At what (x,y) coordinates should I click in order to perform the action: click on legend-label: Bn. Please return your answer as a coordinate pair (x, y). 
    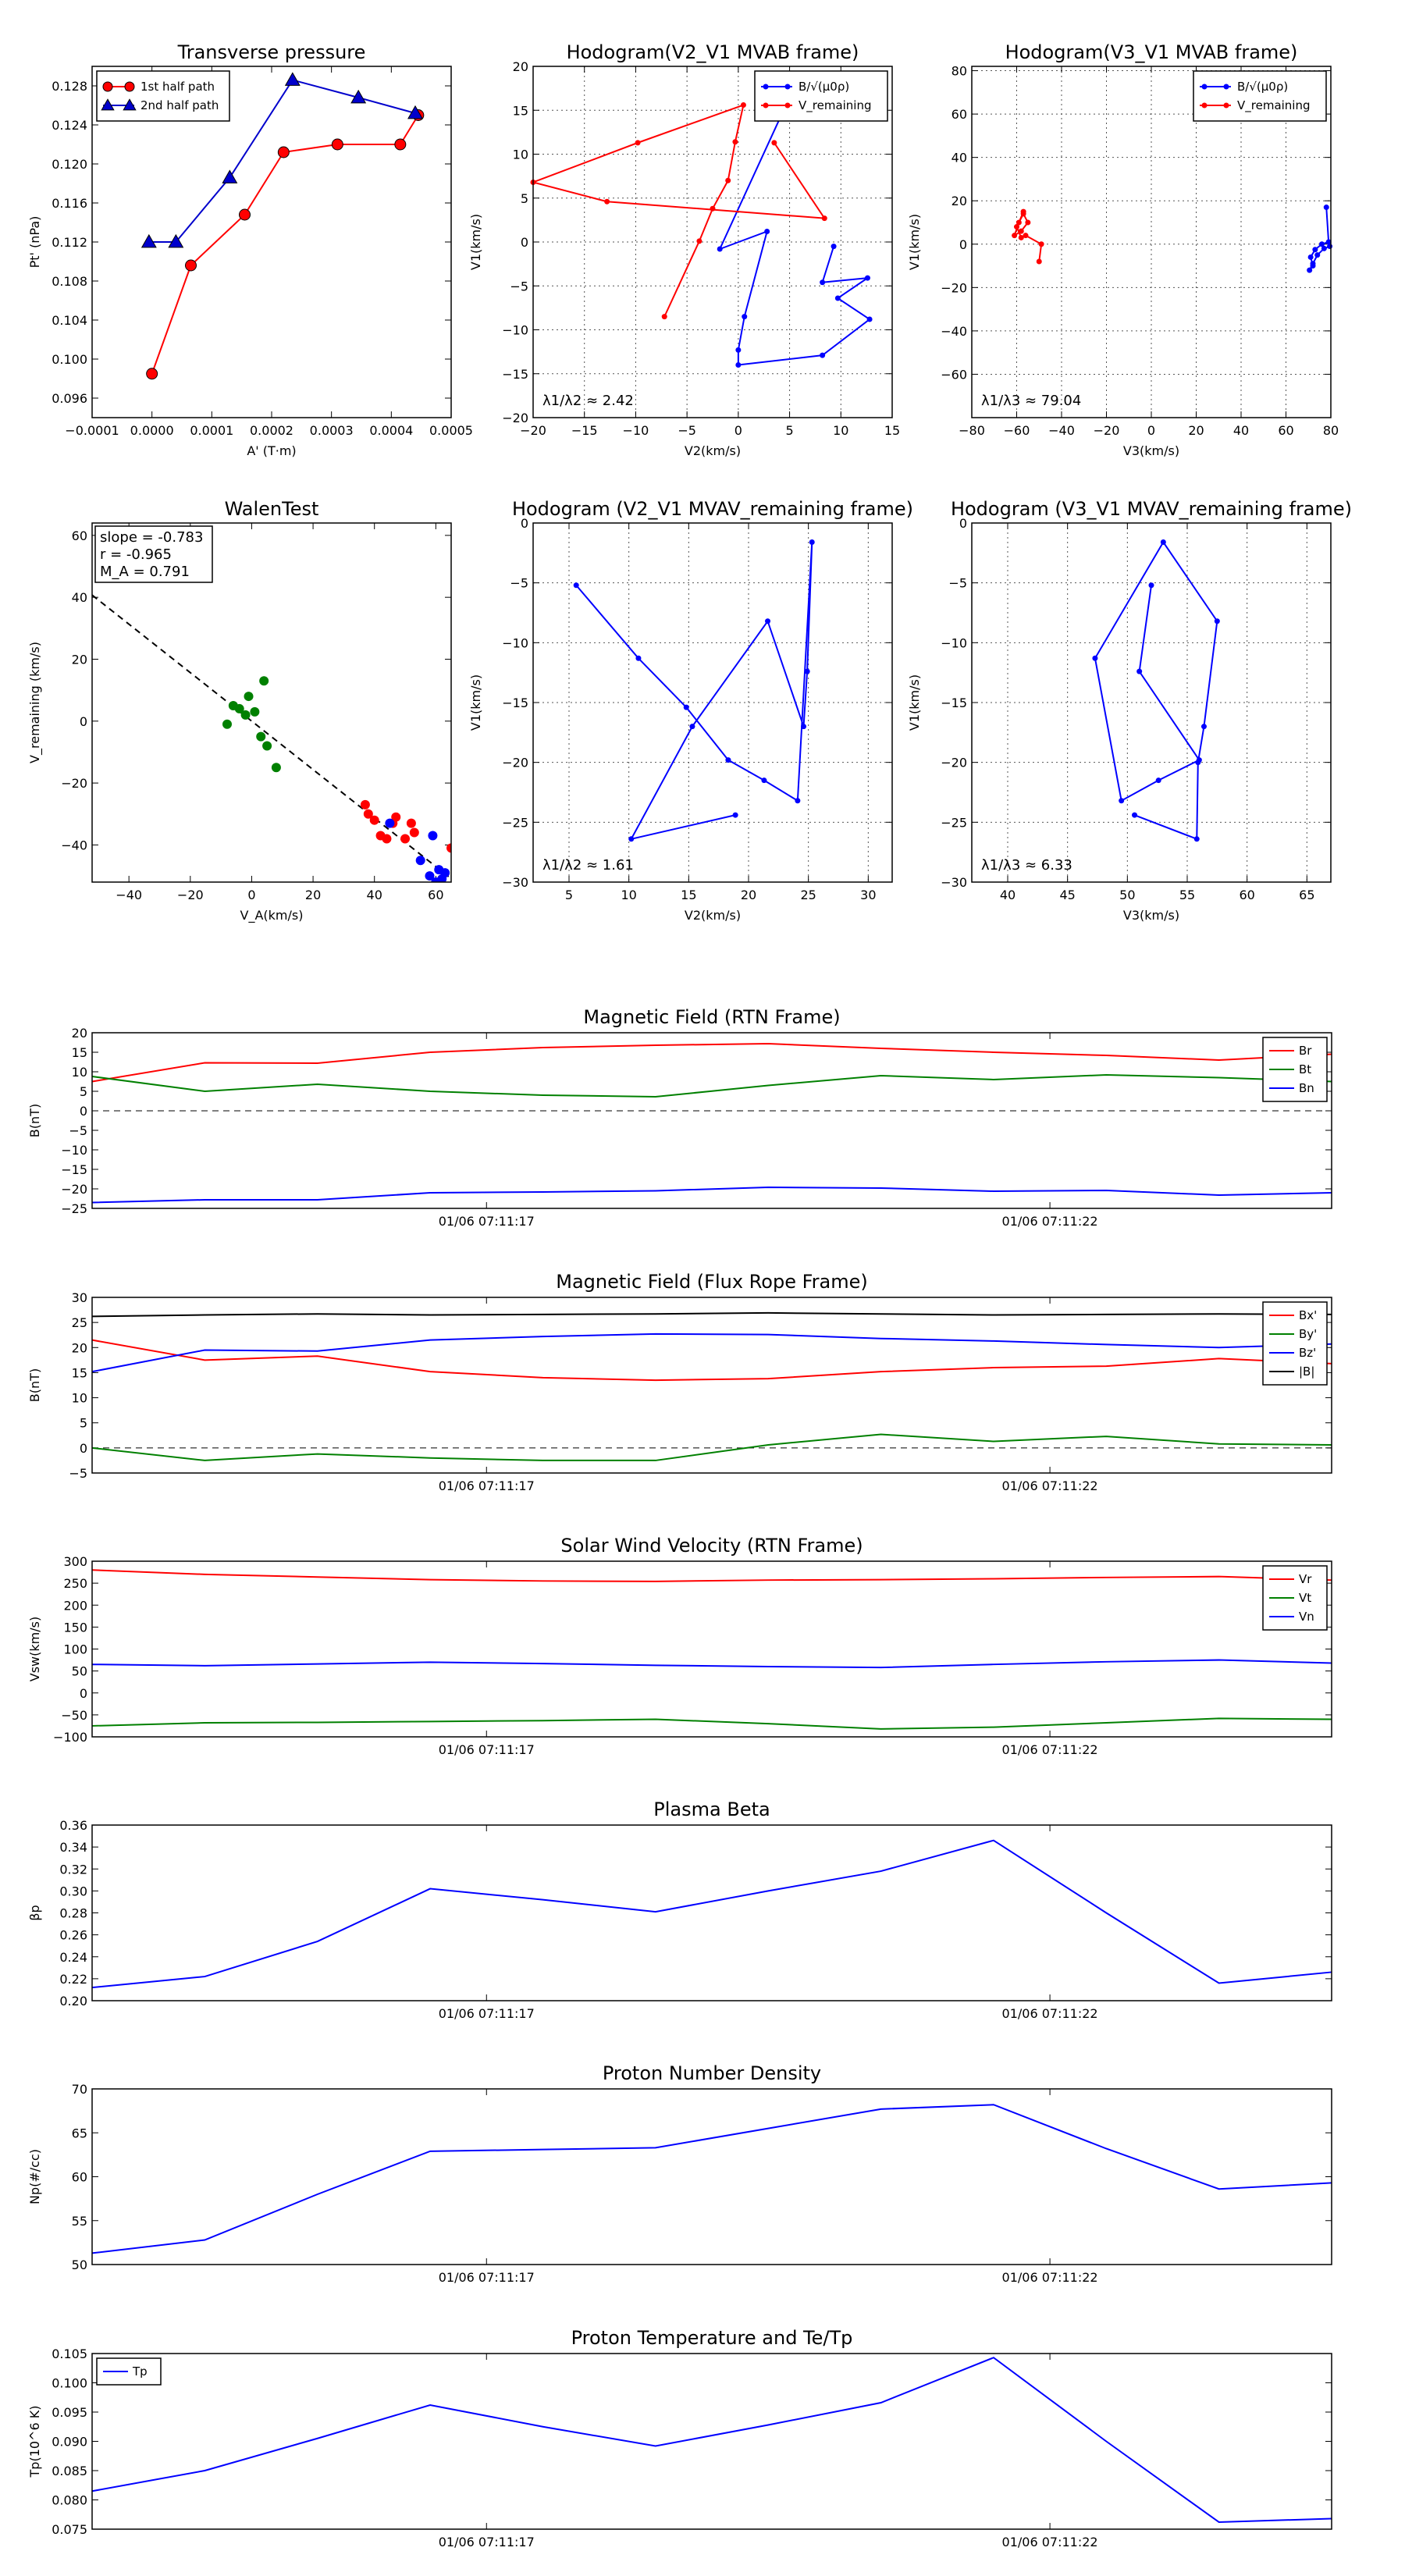
    Looking at the image, I should click on (1306, 1088).